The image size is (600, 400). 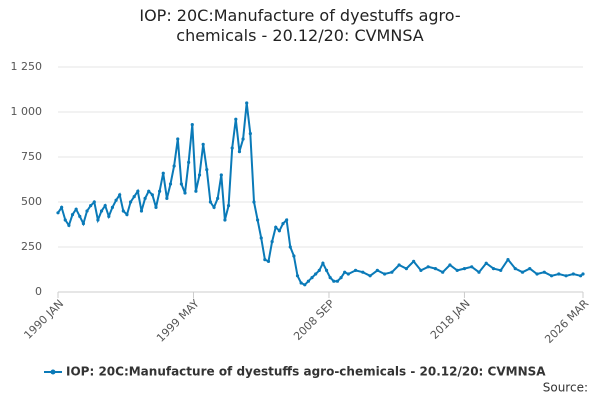 I want to click on x-tick-label: 2018 JAN, so click(x=450, y=319).